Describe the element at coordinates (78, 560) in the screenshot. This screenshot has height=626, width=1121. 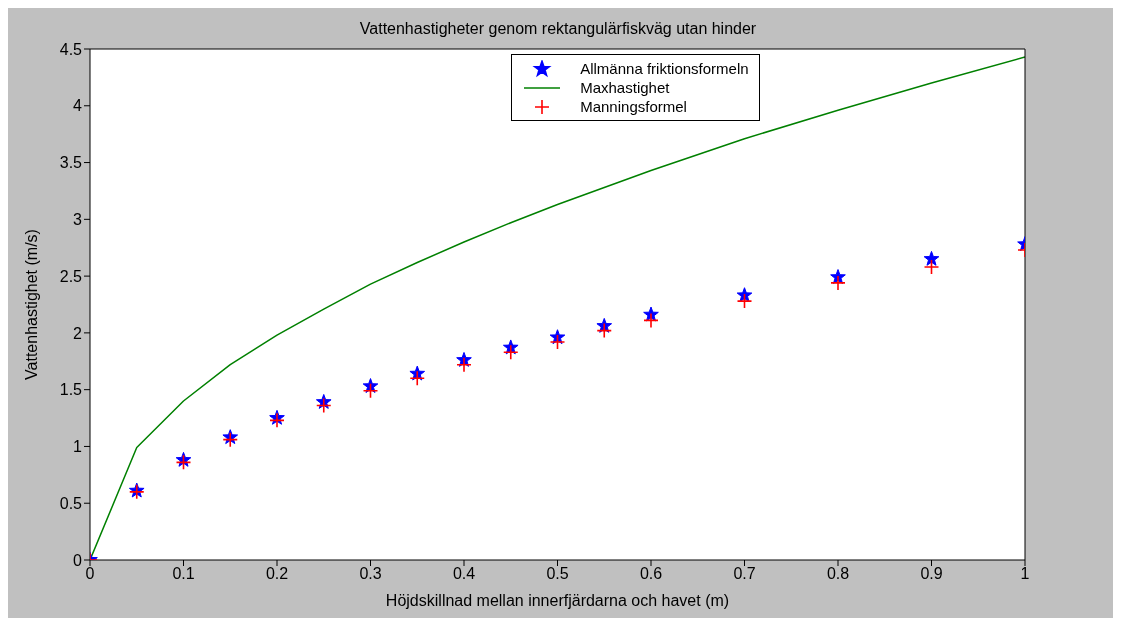
I see `y-tick-label: 0` at that location.